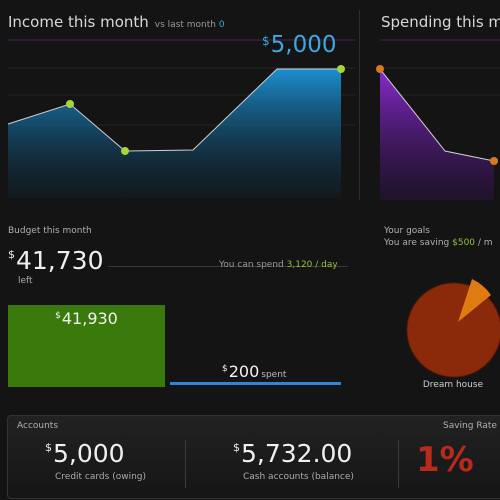 The width and height of the screenshot is (500, 500). Describe the element at coordinates (437, 115) in the screenshot. I see `spending-line` at that location.